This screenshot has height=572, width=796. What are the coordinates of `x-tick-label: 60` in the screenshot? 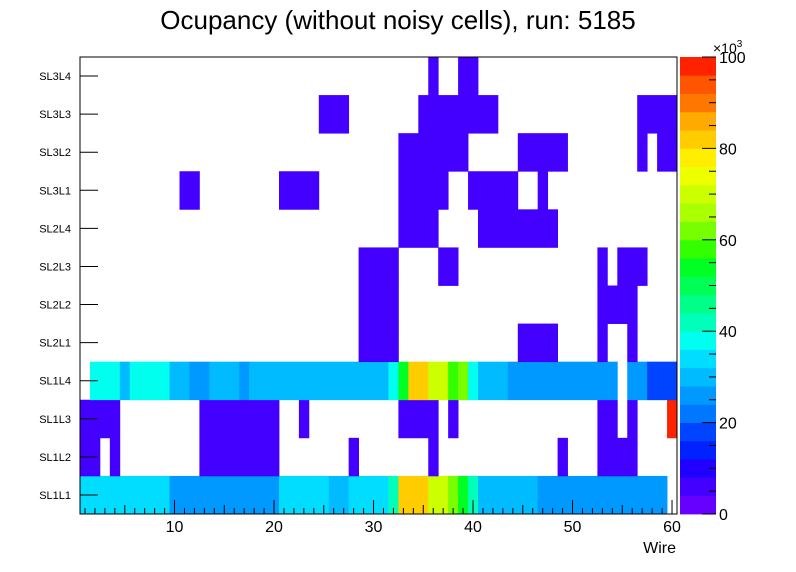 It's located at (672, 527).